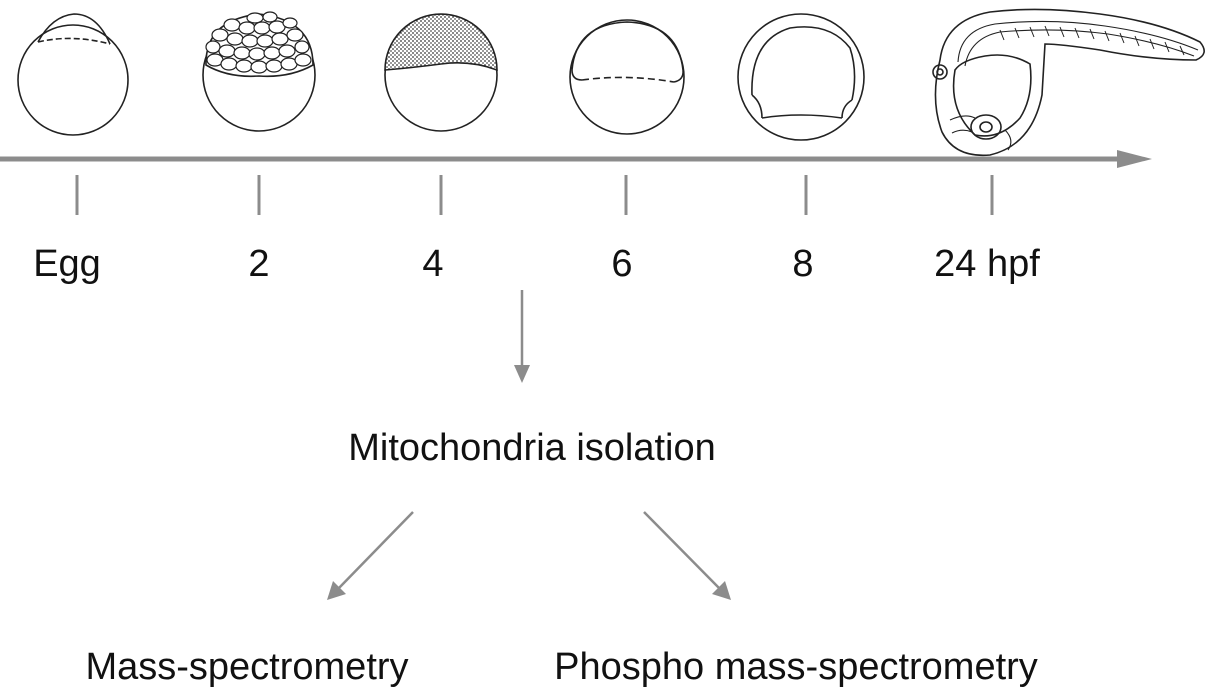 This screenshot has height=695, width=1209. Describe the element at coordinates (441, 72) in the screenshot. I see `embryo-blastula-icon` at that location.